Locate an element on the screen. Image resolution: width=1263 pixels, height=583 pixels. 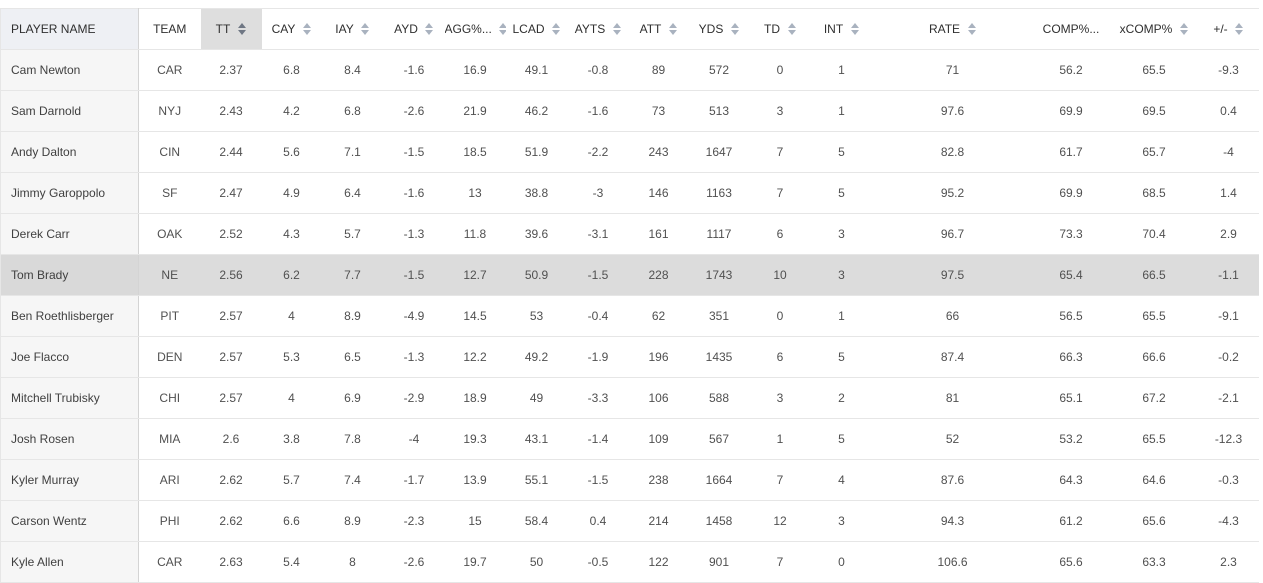
cell-name: Jimmy Garoppolo is located at coordinates (69, 193).